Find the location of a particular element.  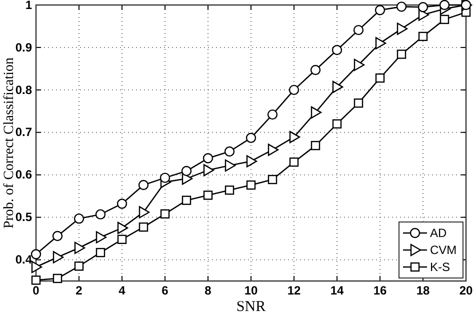

y-tick-label: 0.4 is located at coordinates (23, 259).